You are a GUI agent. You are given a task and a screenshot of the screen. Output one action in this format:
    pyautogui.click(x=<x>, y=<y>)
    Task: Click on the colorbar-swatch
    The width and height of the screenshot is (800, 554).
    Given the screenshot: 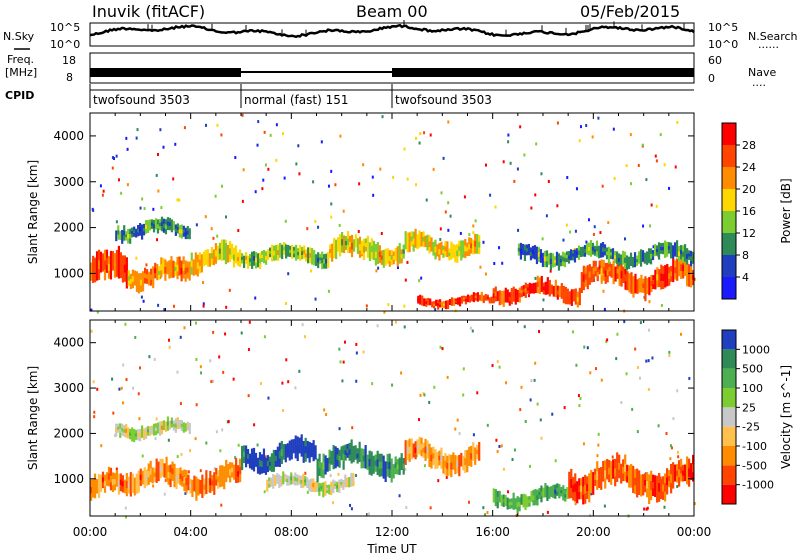 What is the action you would take?
    pyautogui.click(x=729, y=156)
    